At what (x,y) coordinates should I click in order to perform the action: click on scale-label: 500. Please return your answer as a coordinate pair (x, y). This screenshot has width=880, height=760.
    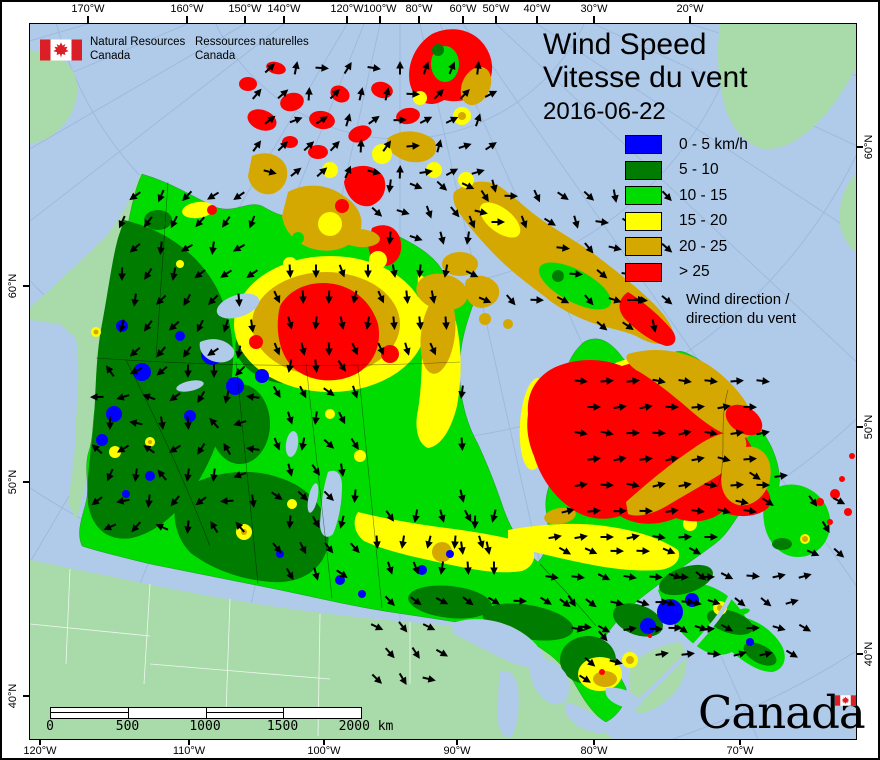
    Looking at the image, I should click on (127, 726).